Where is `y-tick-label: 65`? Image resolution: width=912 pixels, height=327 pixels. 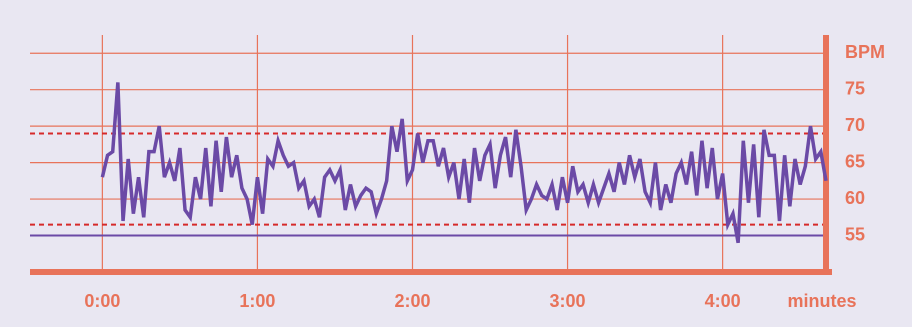 y-tick-label: 65 is located at coordinates (855, 161).